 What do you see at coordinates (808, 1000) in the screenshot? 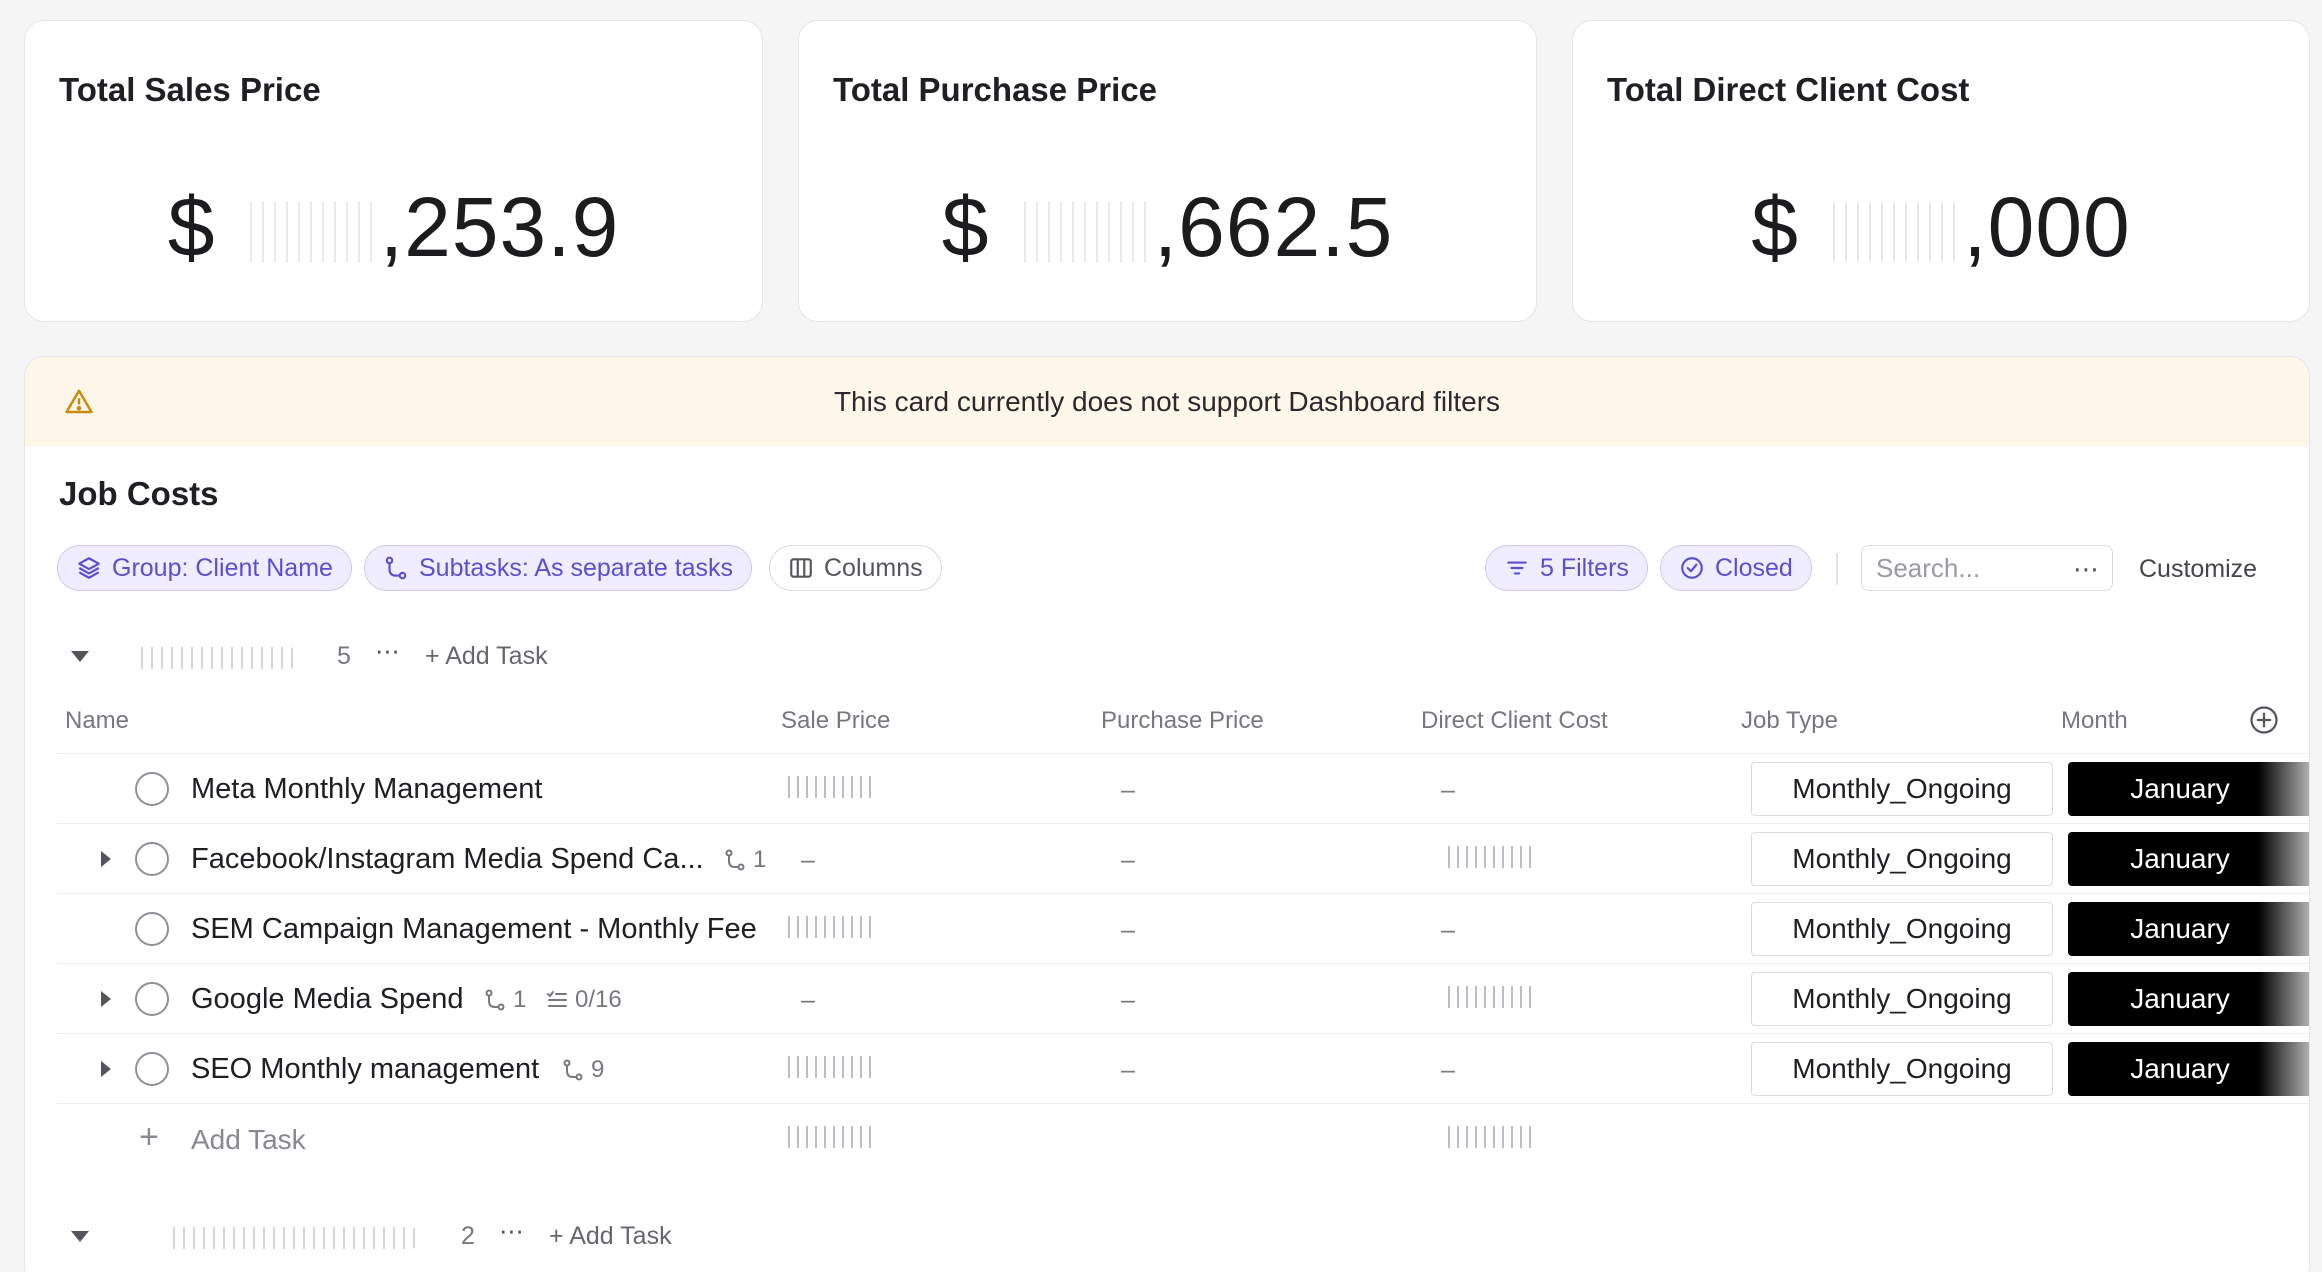
I see `sale-price-cell: –` at bounding box center [808, 1000].